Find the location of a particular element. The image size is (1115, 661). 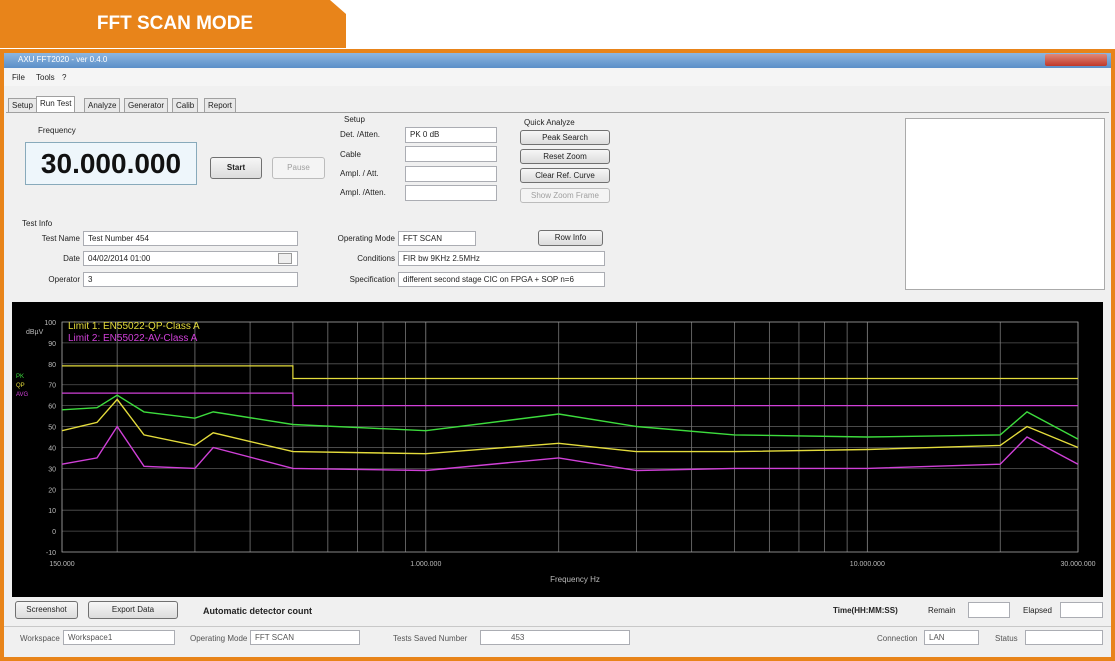

y-tick-label: 10 is located at coordinates (52, 511).